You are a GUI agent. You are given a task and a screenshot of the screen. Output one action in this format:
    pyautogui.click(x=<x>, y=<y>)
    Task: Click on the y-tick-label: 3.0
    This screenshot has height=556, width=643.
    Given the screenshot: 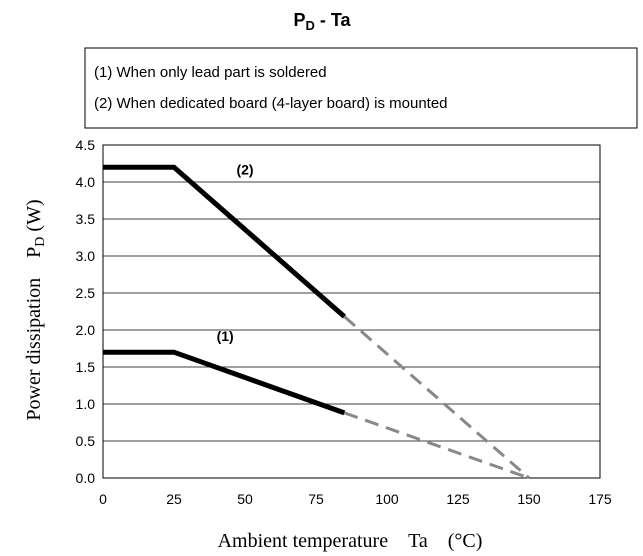 What is the action you would take?
    pyautogui.click(x=86, y=256)
    